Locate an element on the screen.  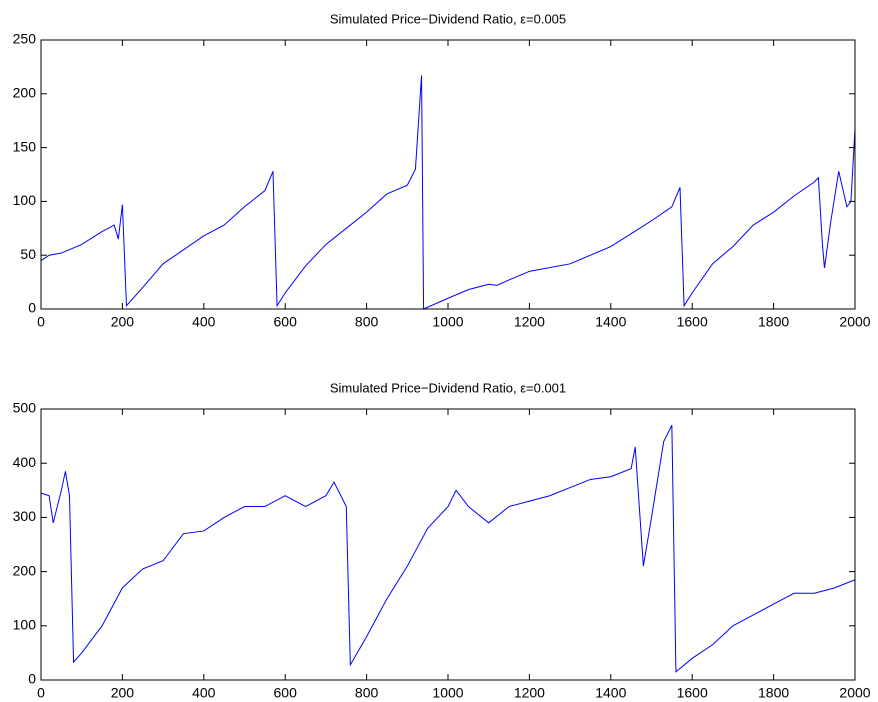
y-tick-label: 400 is located at coordinates (25, 462).